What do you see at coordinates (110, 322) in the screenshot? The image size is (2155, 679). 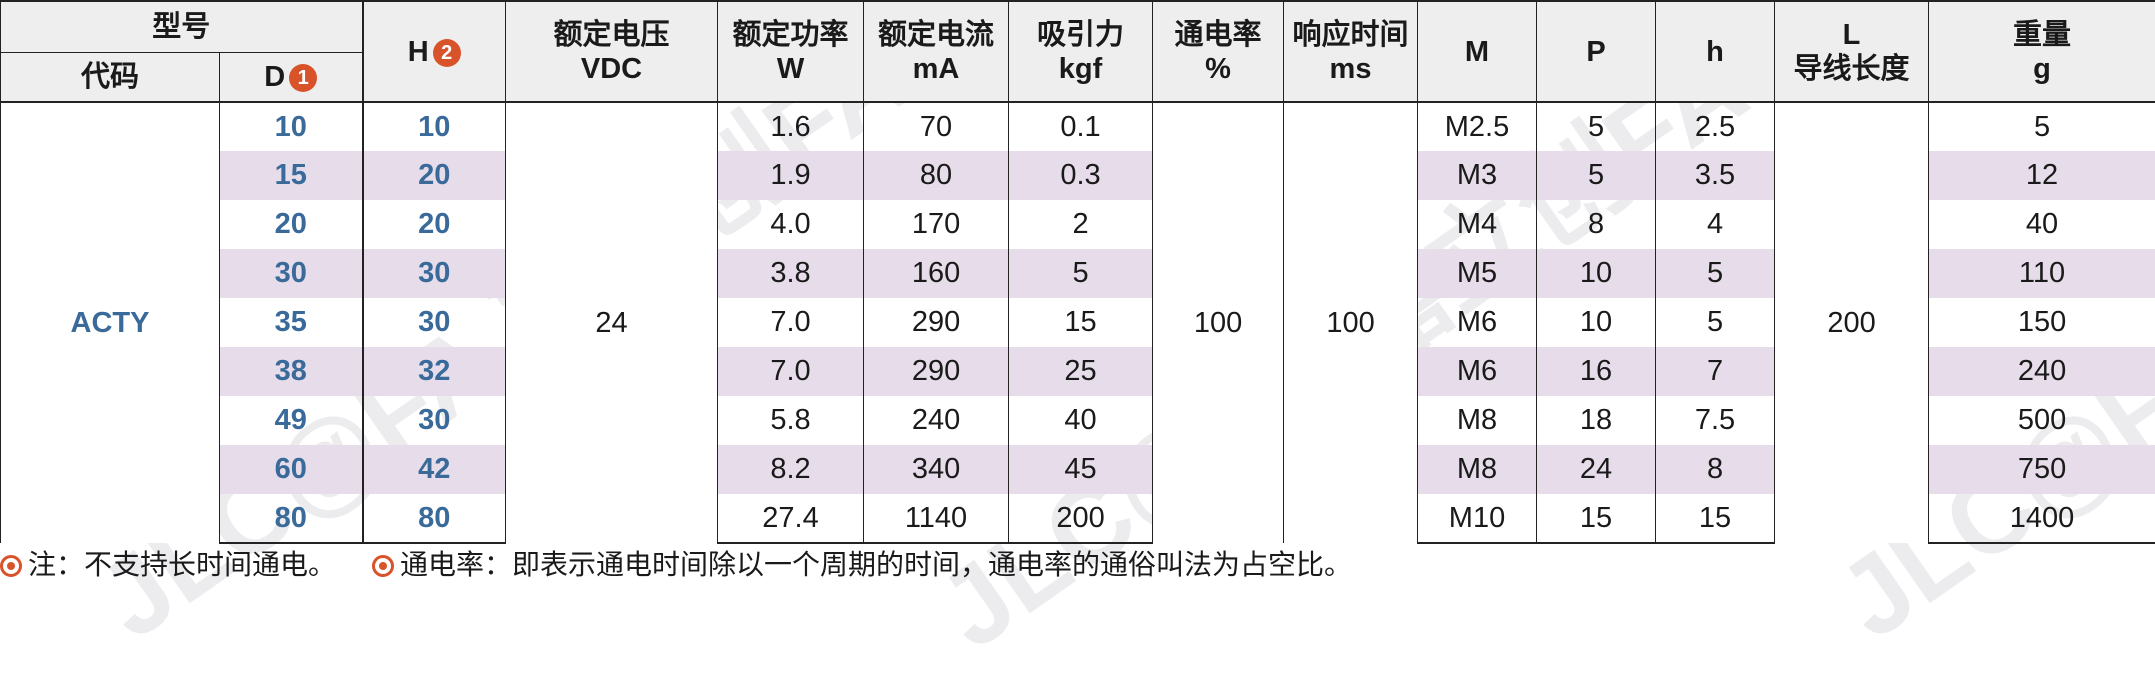 I see `model-code: ACTY` at bounding box center [110, 322].